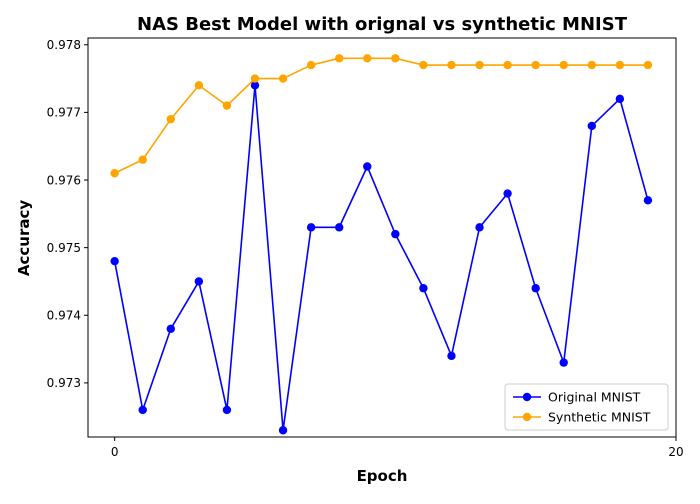 The image size is (700, 504). I want to click on x-tick-label: 0, so click(115, 452).